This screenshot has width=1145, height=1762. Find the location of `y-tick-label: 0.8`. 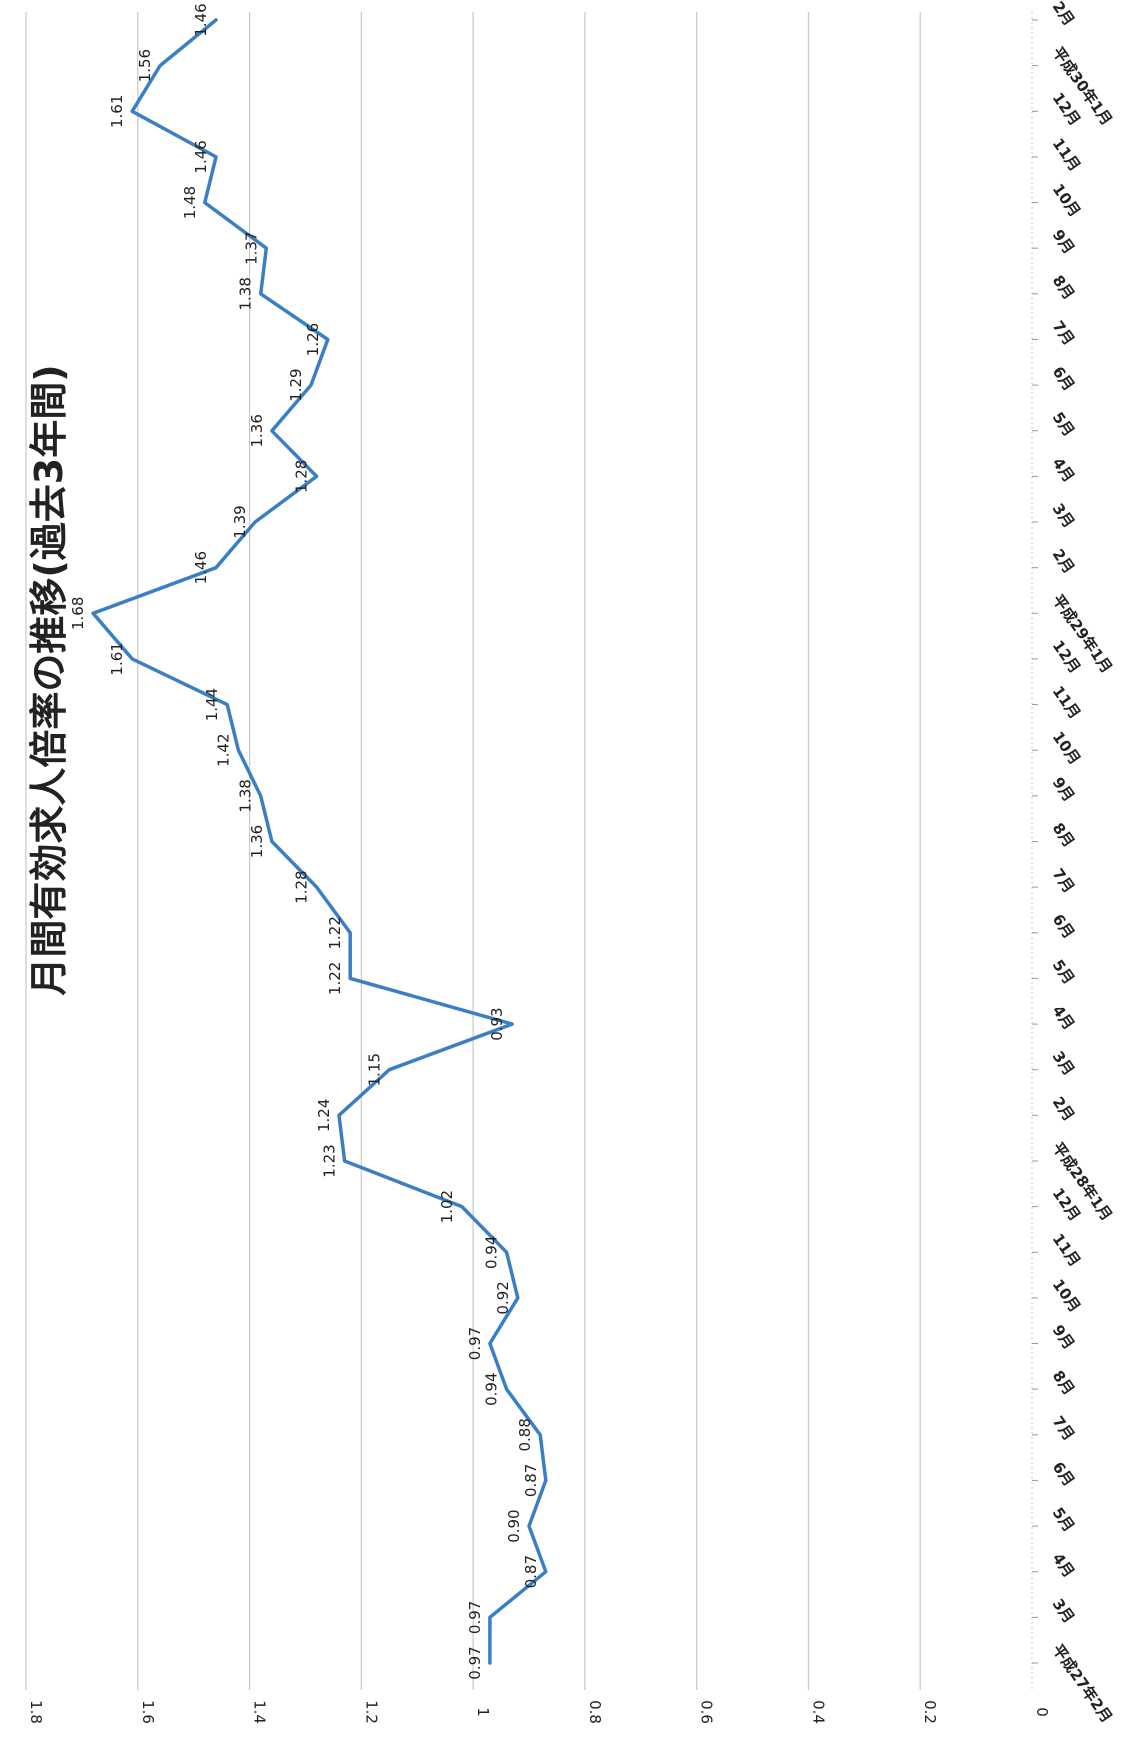

y-tick-label: 0.8 is located at coordinates (595, 1712).